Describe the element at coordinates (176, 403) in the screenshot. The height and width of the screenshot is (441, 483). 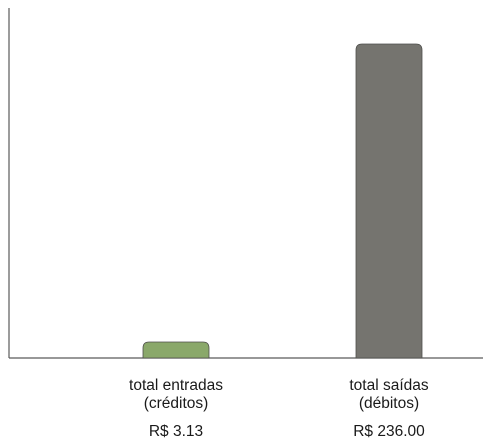
I see `category-label-1-line-2: (créditos)` at that location.